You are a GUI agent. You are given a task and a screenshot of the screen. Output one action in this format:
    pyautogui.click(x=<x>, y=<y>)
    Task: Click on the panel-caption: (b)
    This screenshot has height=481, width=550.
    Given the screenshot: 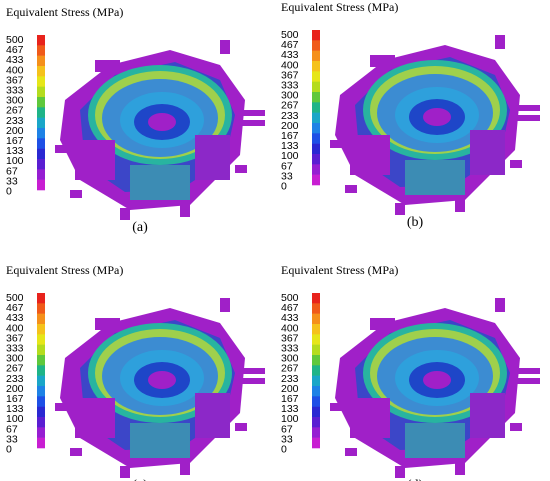 What is the action you would take?
    pyautogui.click(x=415, y=222)
    